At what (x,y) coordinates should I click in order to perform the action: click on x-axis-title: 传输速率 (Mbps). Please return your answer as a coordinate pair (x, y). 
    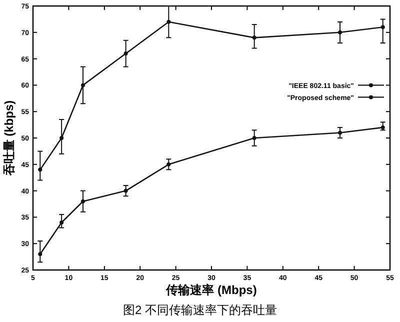
    Looking at the image, I should click on (211, 290).